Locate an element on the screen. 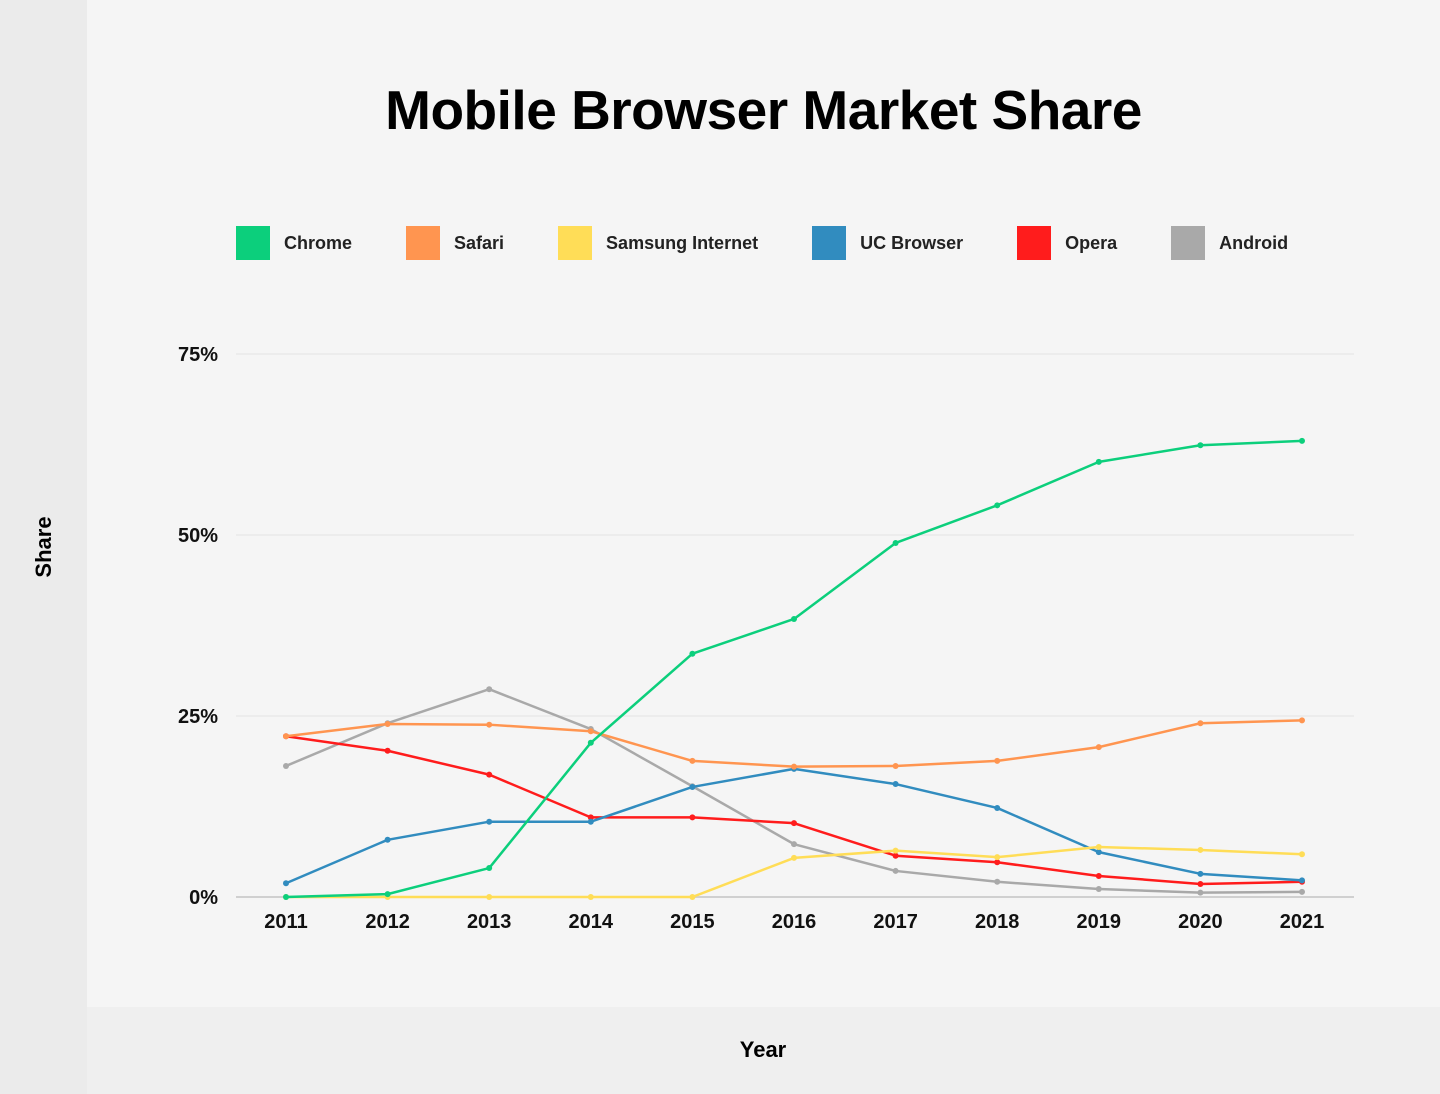 This screenshot has width=1440, height=1094. series-safari is located at coordinates (794, 743).